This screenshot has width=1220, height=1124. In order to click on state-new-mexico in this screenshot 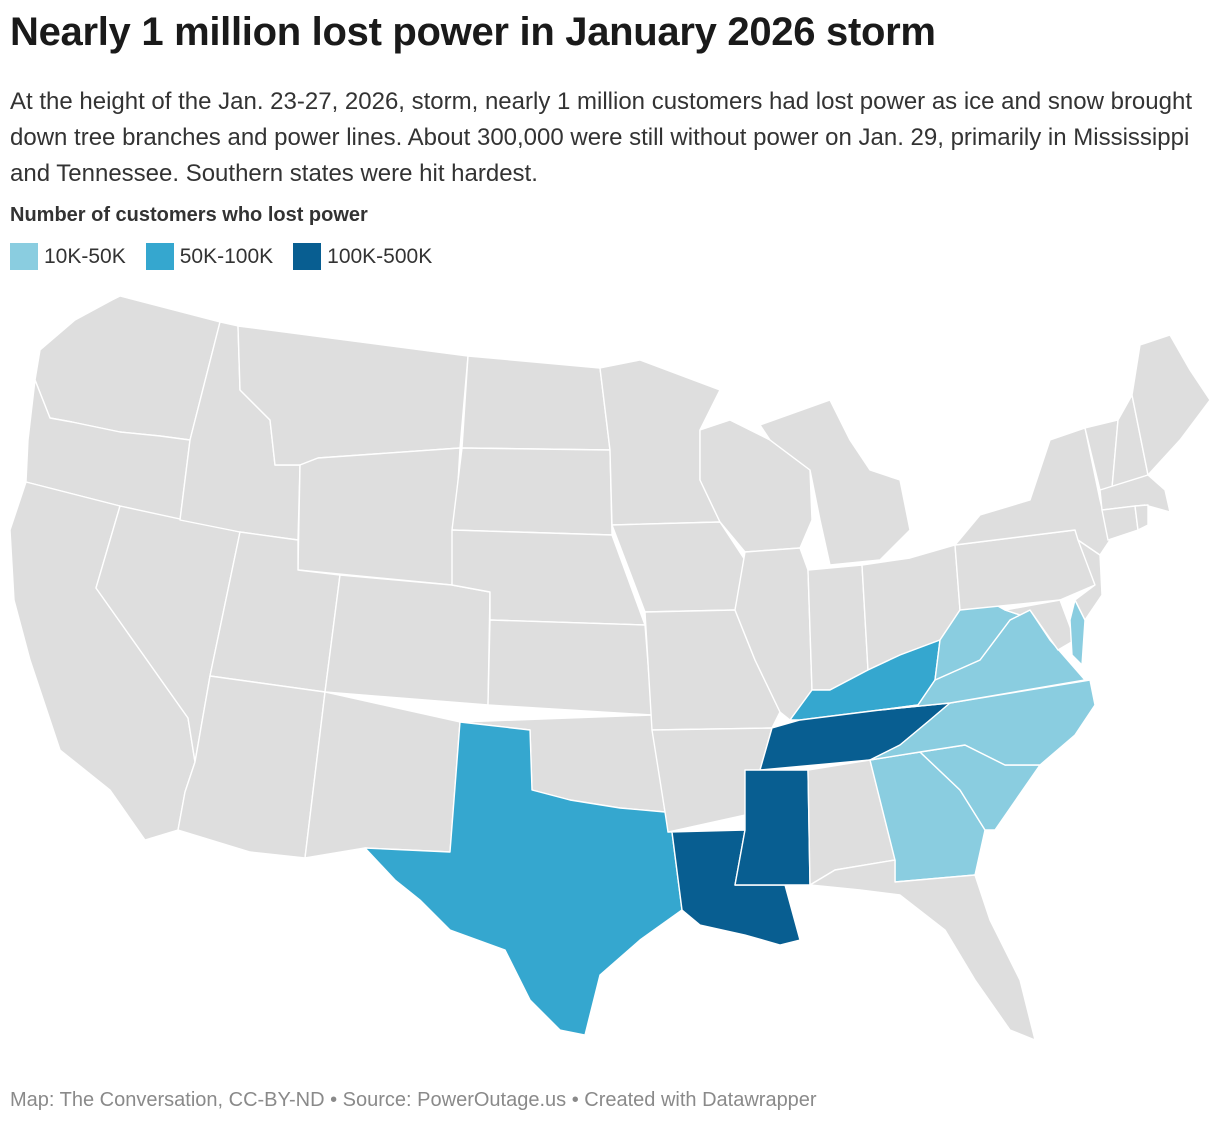, I will do `click(382, 775)`.